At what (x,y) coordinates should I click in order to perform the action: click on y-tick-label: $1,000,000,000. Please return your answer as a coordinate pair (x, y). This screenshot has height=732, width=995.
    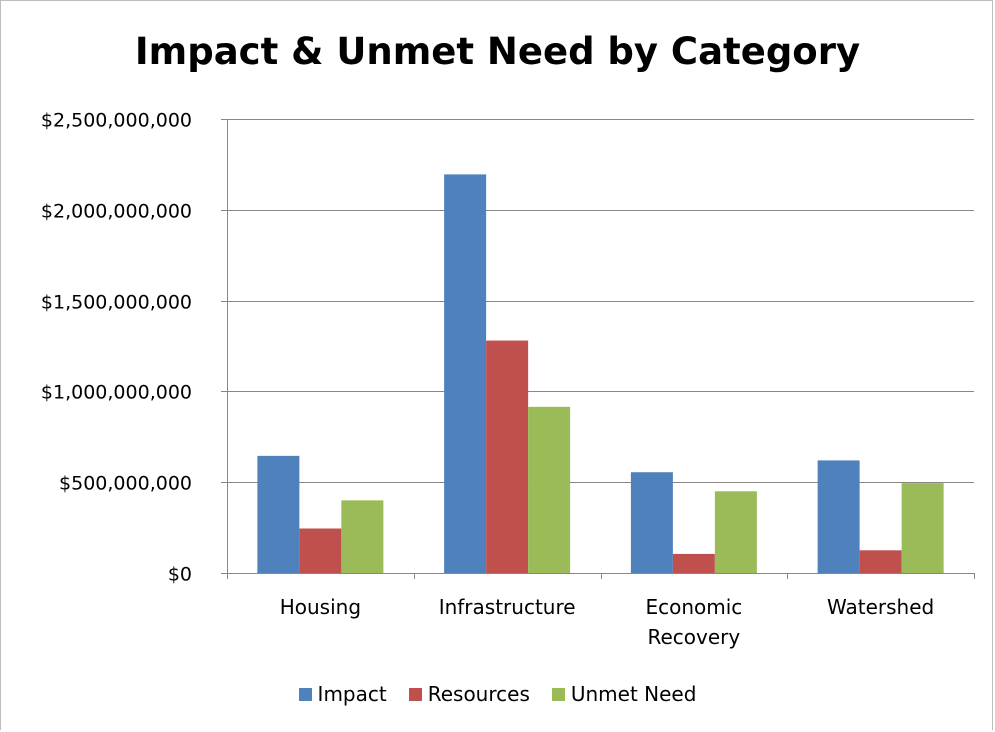
    Looking at the image, I should click on (116, 393).